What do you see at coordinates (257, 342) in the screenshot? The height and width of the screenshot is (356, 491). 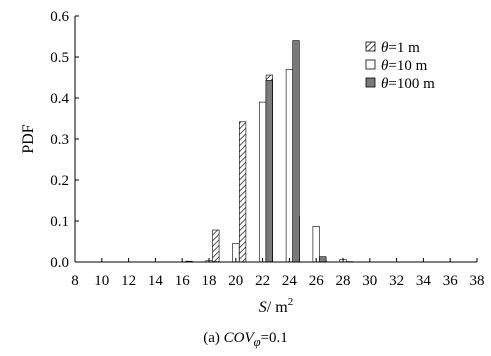 I see `caption-subscript: φ` at bounding box center [257, 342].